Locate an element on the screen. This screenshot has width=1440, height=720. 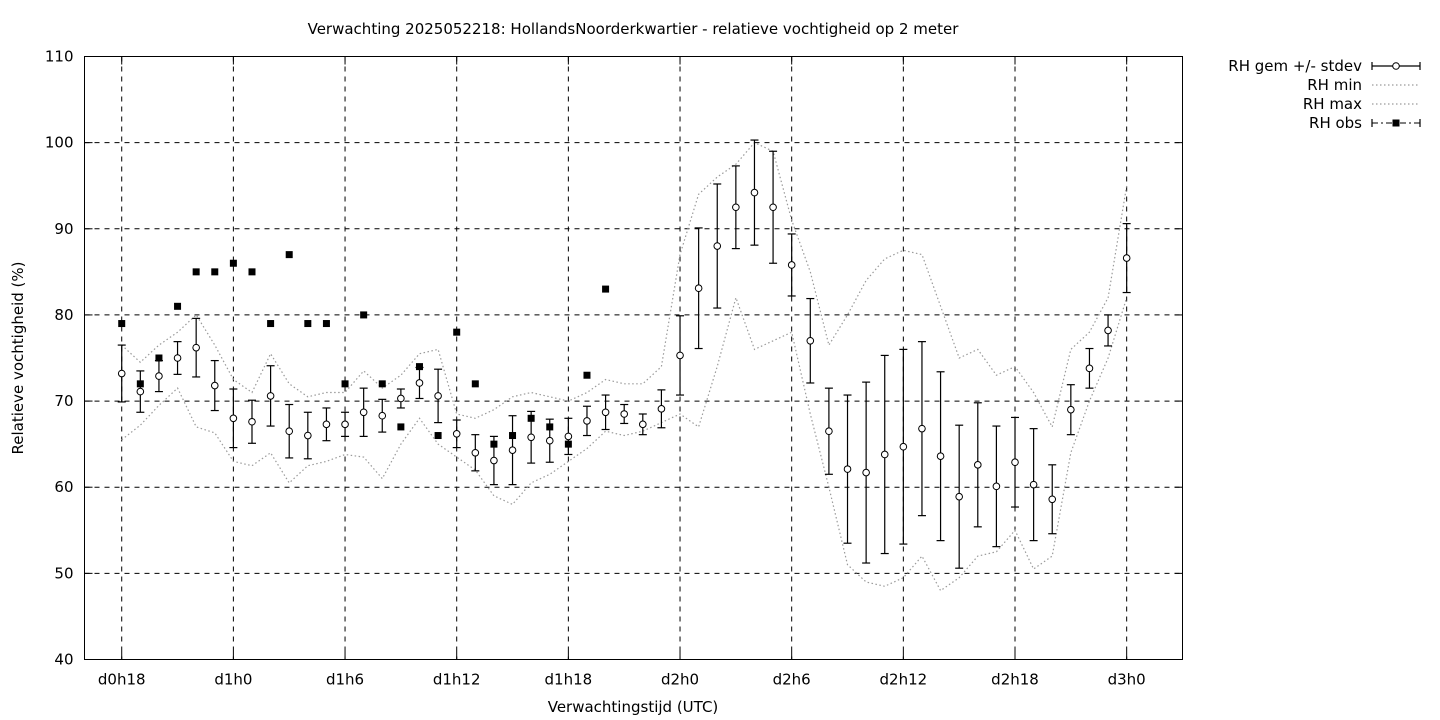
y-tick-label: 50 is located at coordinates (63, 573).